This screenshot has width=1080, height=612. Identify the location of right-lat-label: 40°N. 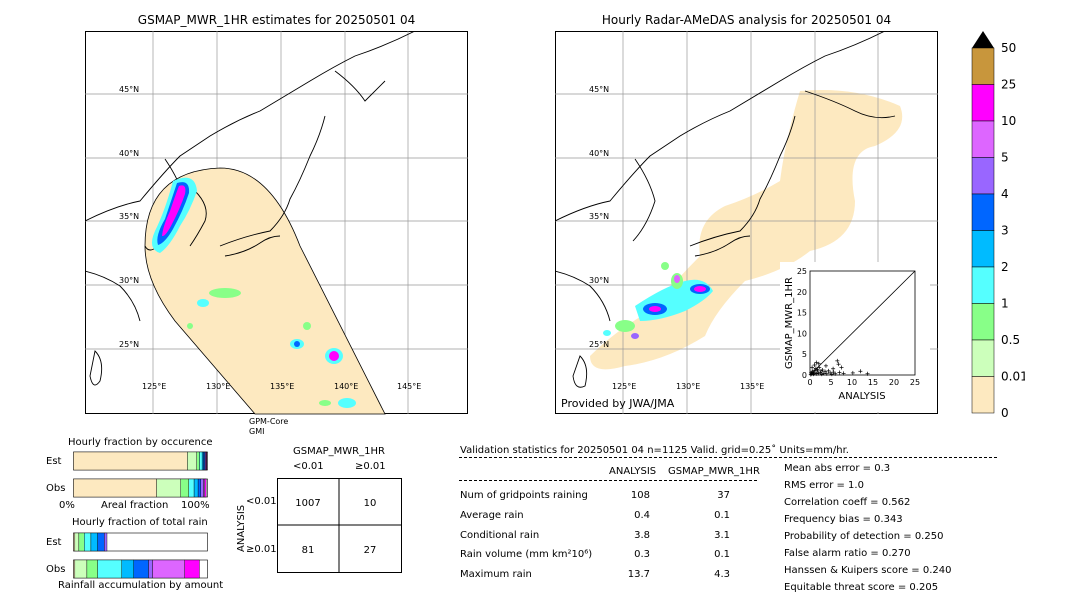
(599, 153).